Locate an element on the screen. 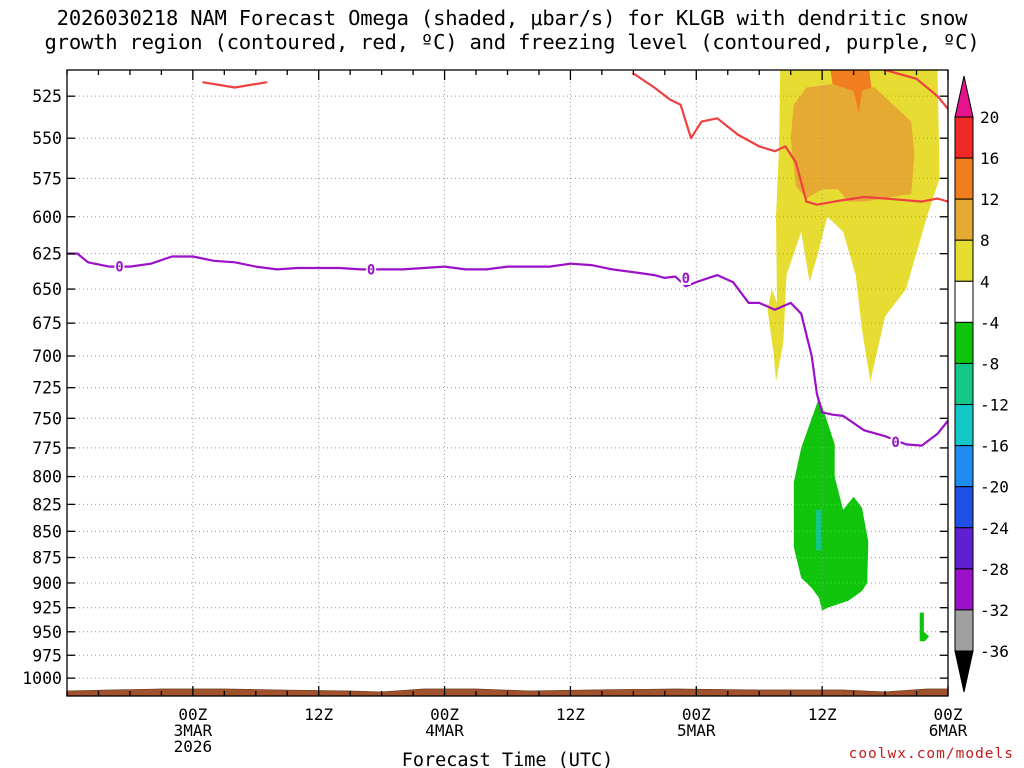 The width and height of the screenshot is (1024, 768). x-tick-label-6-1: 3MAR is located at coordinates (193, 730).